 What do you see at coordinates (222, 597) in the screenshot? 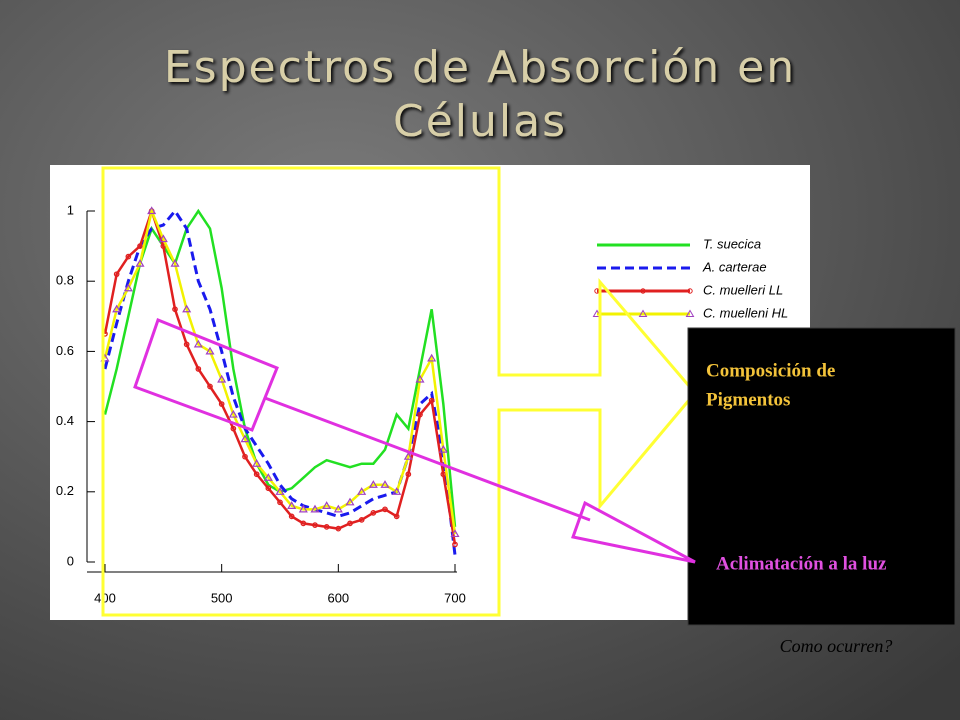
I see `x-tick-label: 500` at bounding box center [222, 597].